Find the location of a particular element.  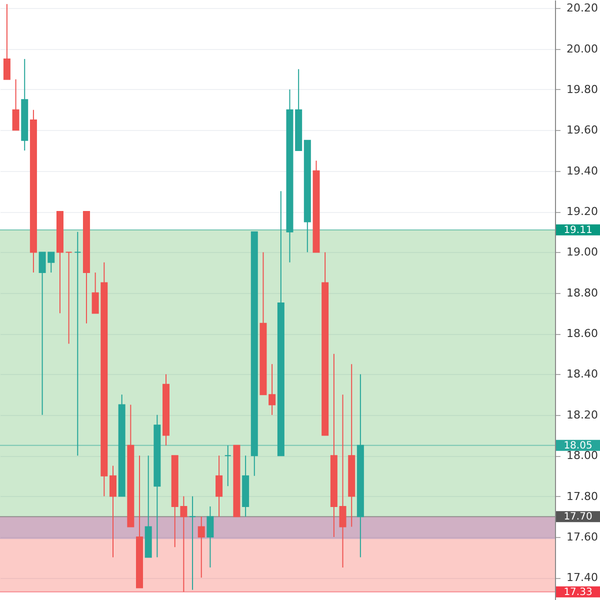

y-tick-label: 17.40 is located at coordinates (582, 577).